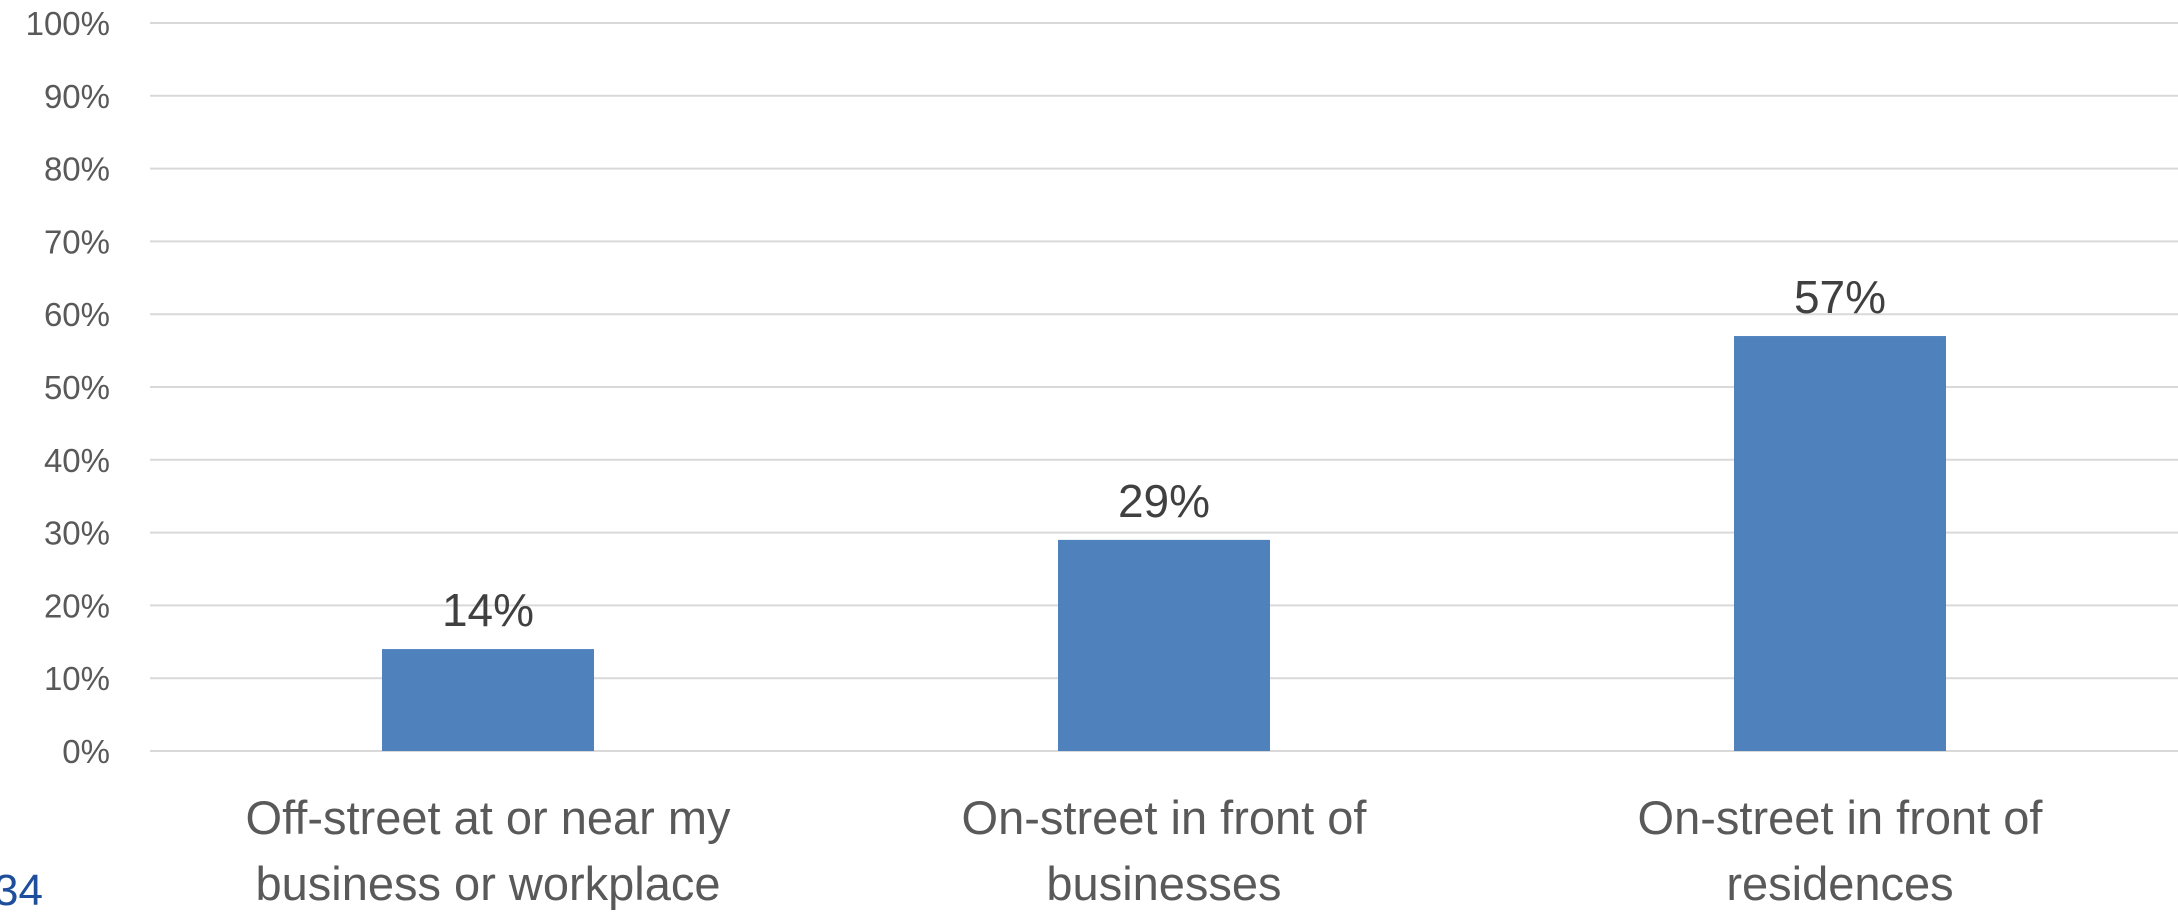 This screenshot has width=2178, height=916. I want to click on y-tick-label: 20%, so click(77, 605).